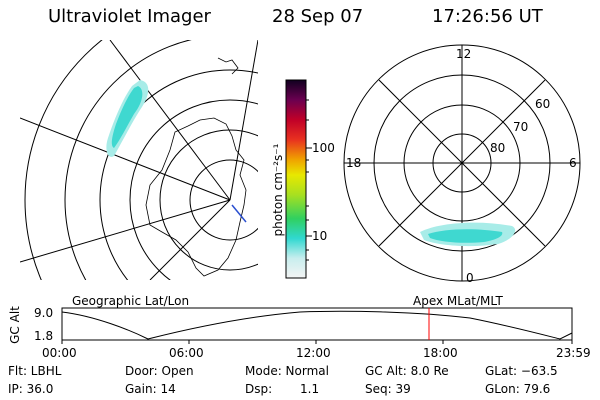 Image resolution: width=600 pixels, height=400 pixels. What do you see at coordinates (186, 353) in the screenshot?
I see `timeline-xtick-0600: 06:00` at bounding box center [186, 353].